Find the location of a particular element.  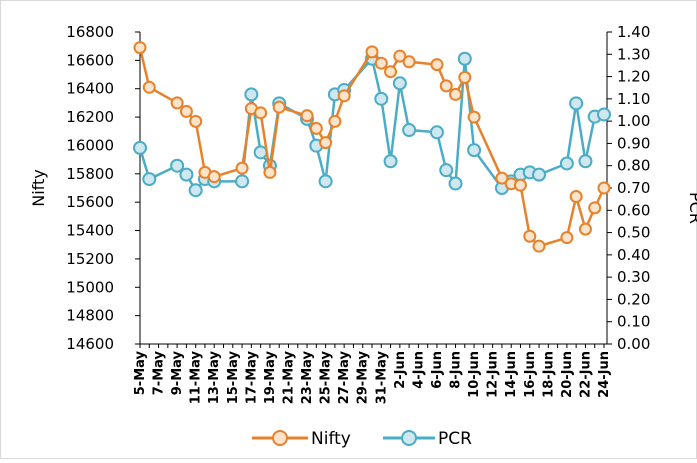

x-tick-label: 19-May is located at coordinates (270, 377).